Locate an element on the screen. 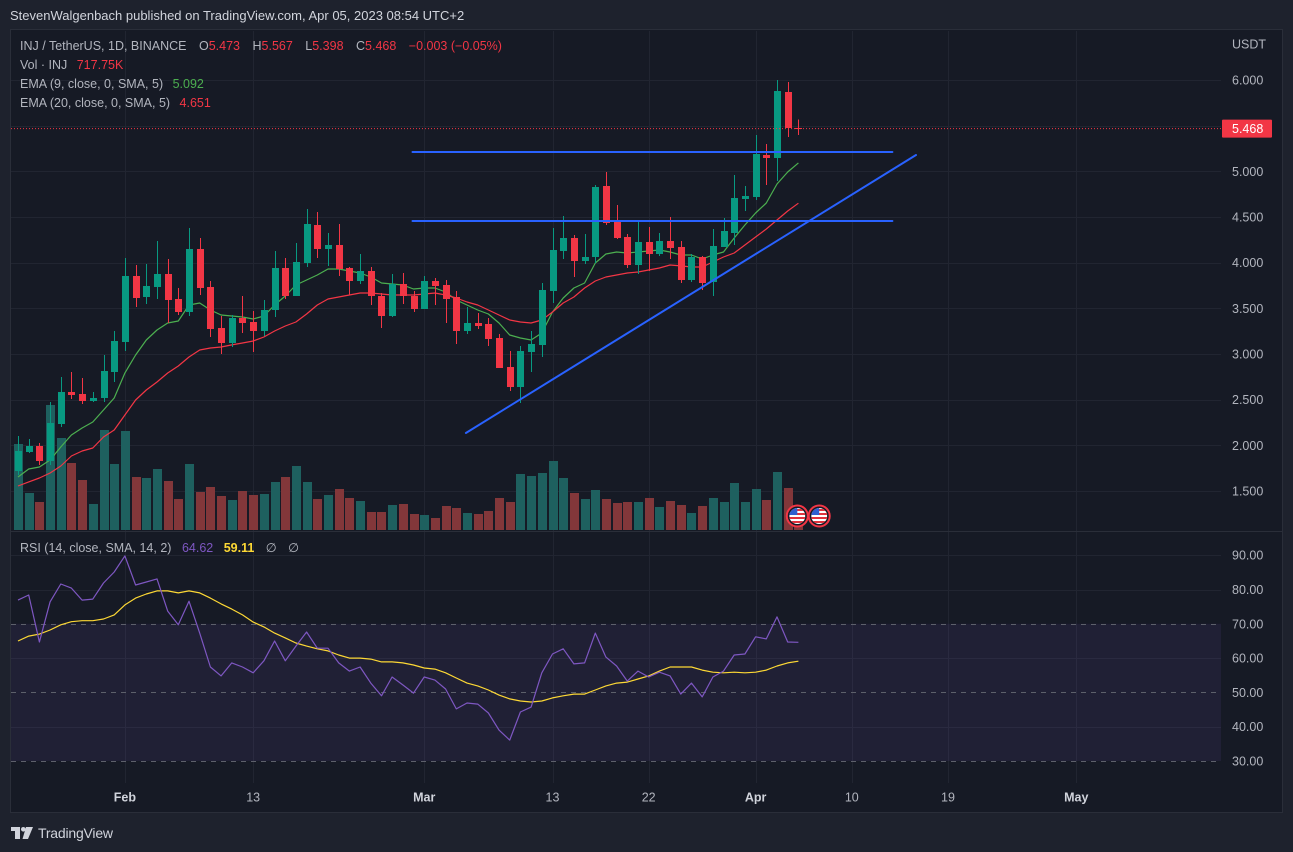 The height and width of the screenshot is (852, 1293). ema9-value: 5.092 is located at coordinates (188, 84).